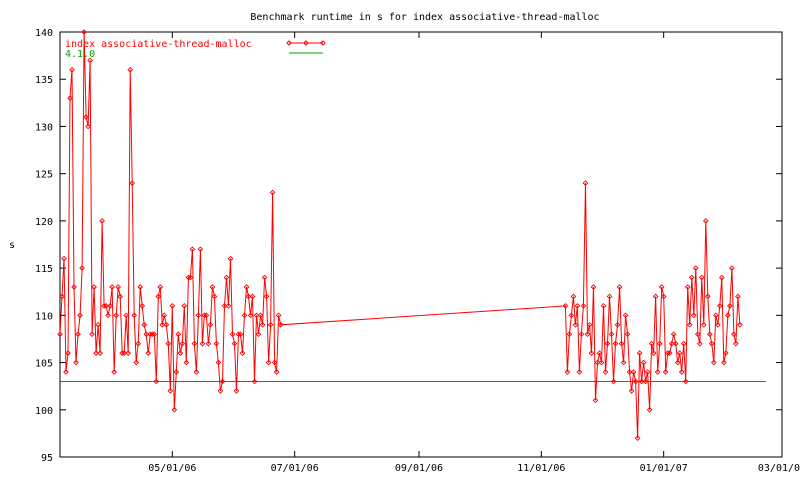 This screenshot has width=800, height=480. I want to click on y-tick-label: 135, so click(44, 80).